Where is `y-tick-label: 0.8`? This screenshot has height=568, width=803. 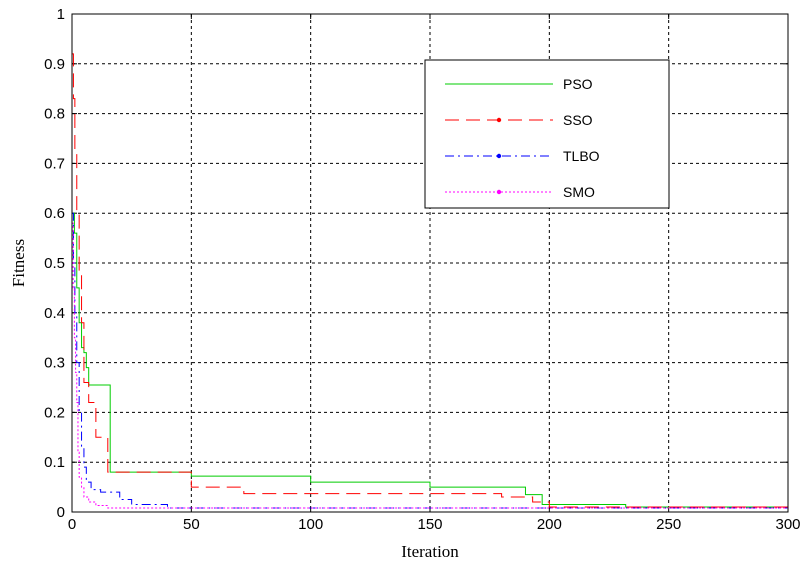 y-tick-label: 0.8 is located at coordinates (54, 114).